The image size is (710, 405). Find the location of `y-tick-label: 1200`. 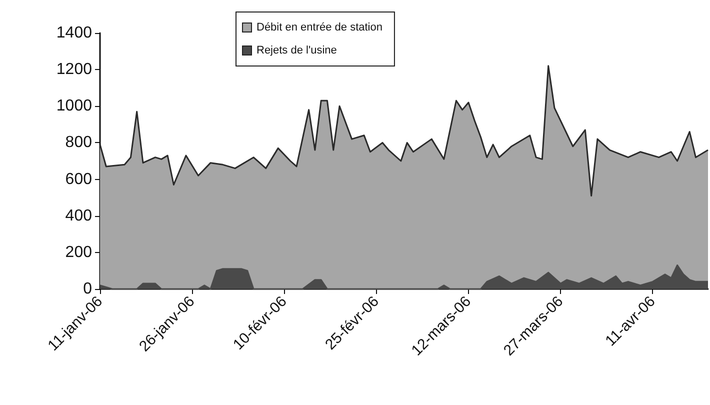

y-tick-label: 1200 is located at coordinates (74, 69).